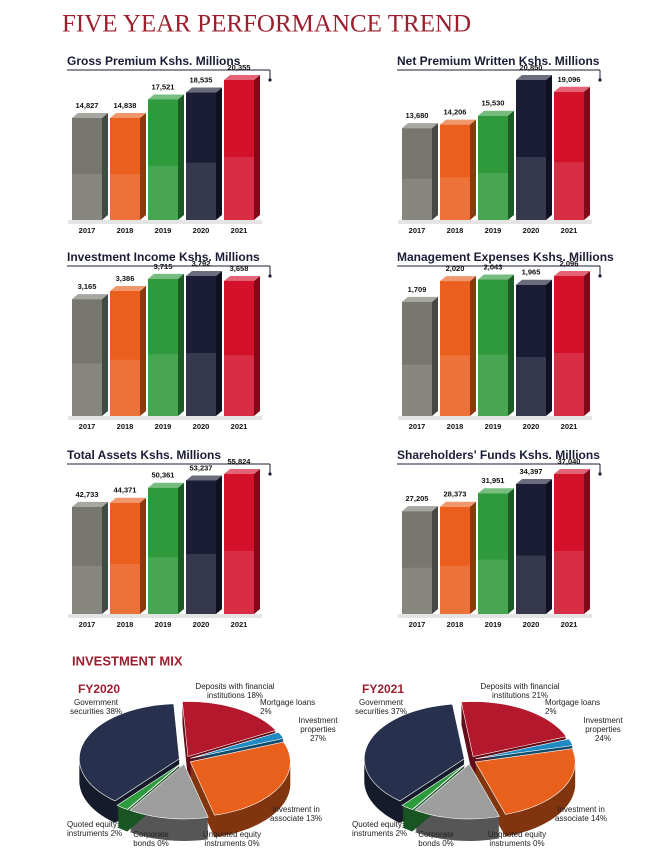 This screenshot has height=866, width=671. Describe the element at coordinates (144, 455) in the screenshot. I see `chart-title: Total Assets Kshs. Millions` at that location.